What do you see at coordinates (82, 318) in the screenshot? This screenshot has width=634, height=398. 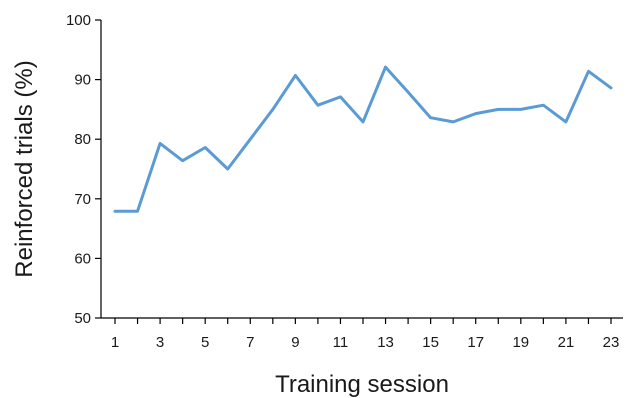 I see `y-tick-label: 50` at bounding box center [82, 318].